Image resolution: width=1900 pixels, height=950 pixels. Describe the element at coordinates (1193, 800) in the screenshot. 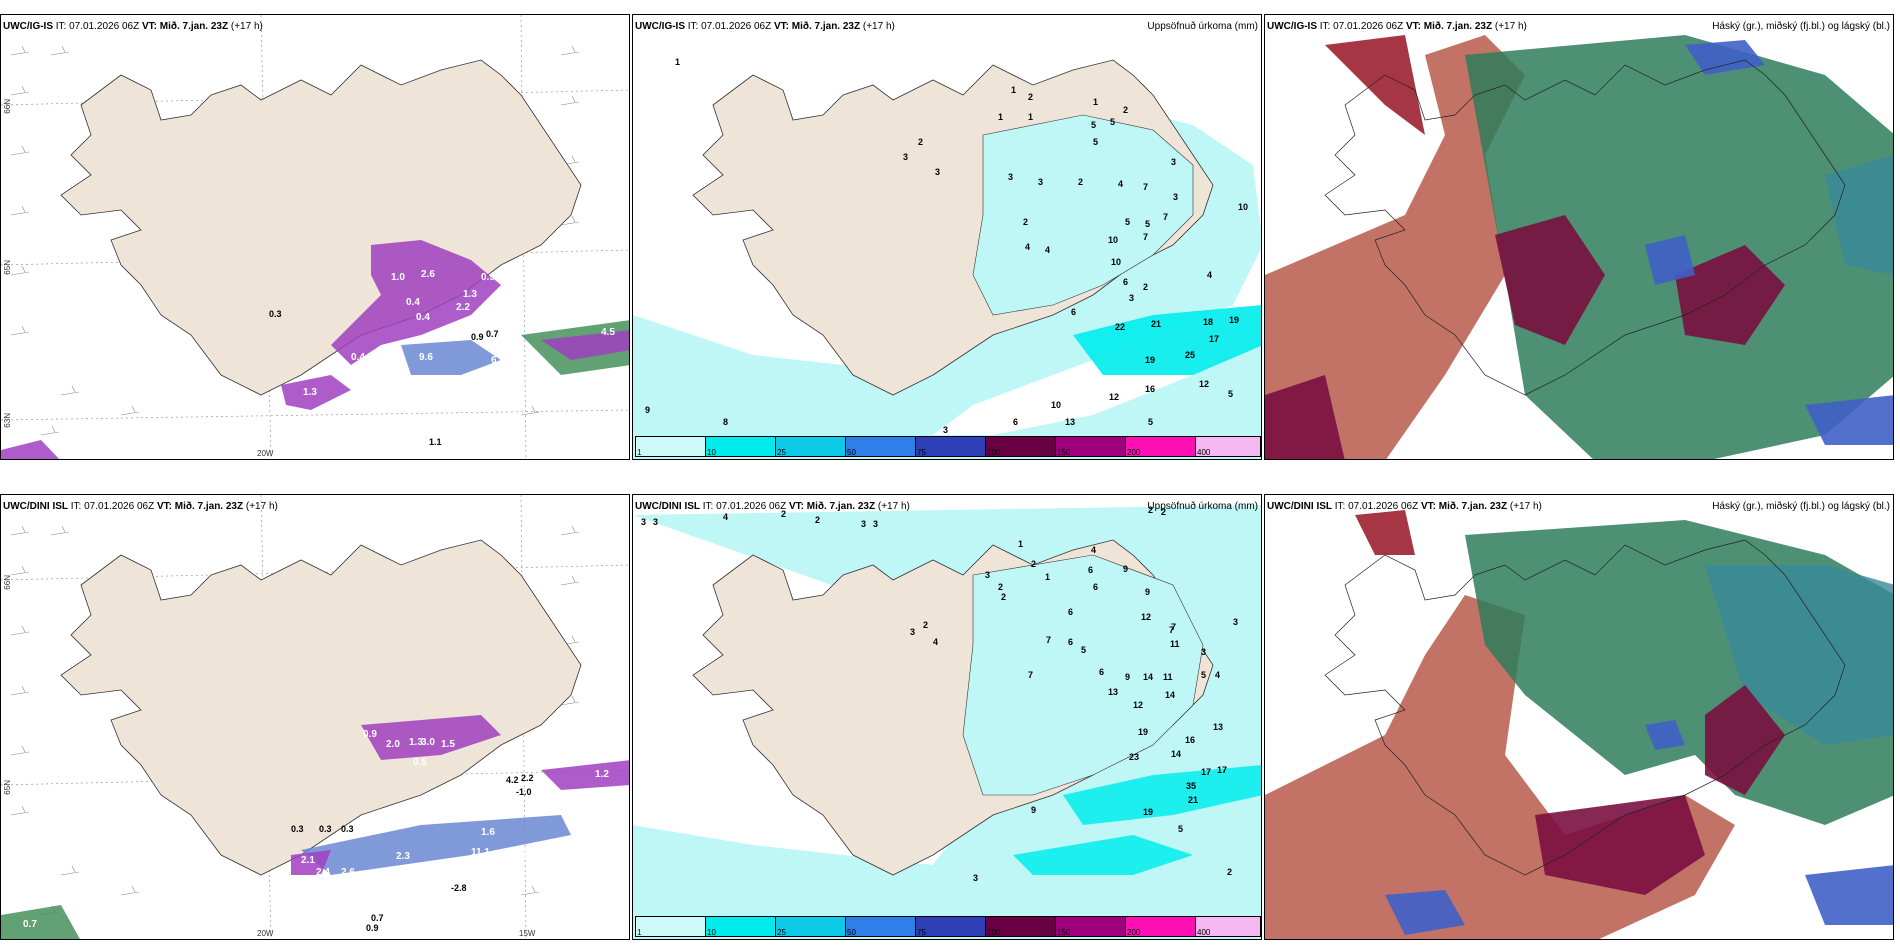

I see `svg-text: 21` at that location.